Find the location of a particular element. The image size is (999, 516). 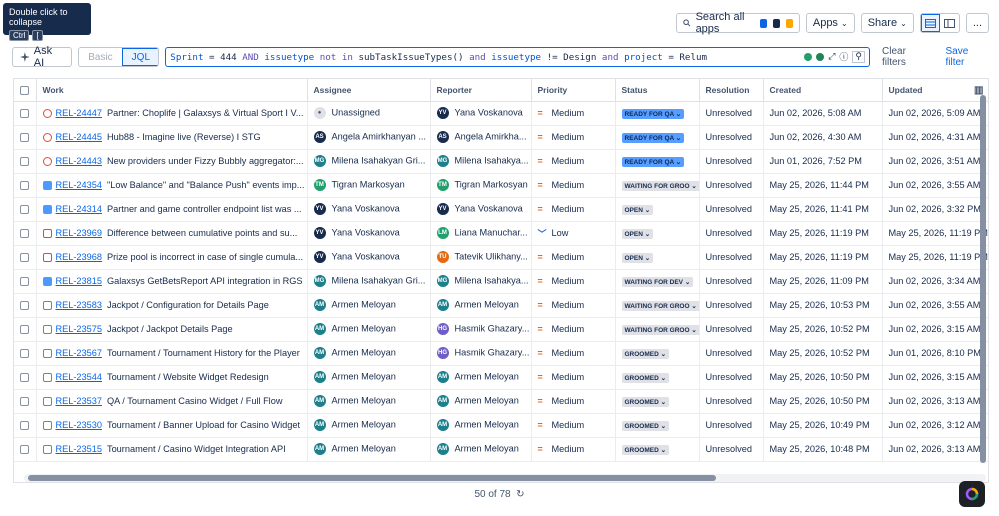

issue-key-link: REL-23567 is located at coordinates (78, 352).